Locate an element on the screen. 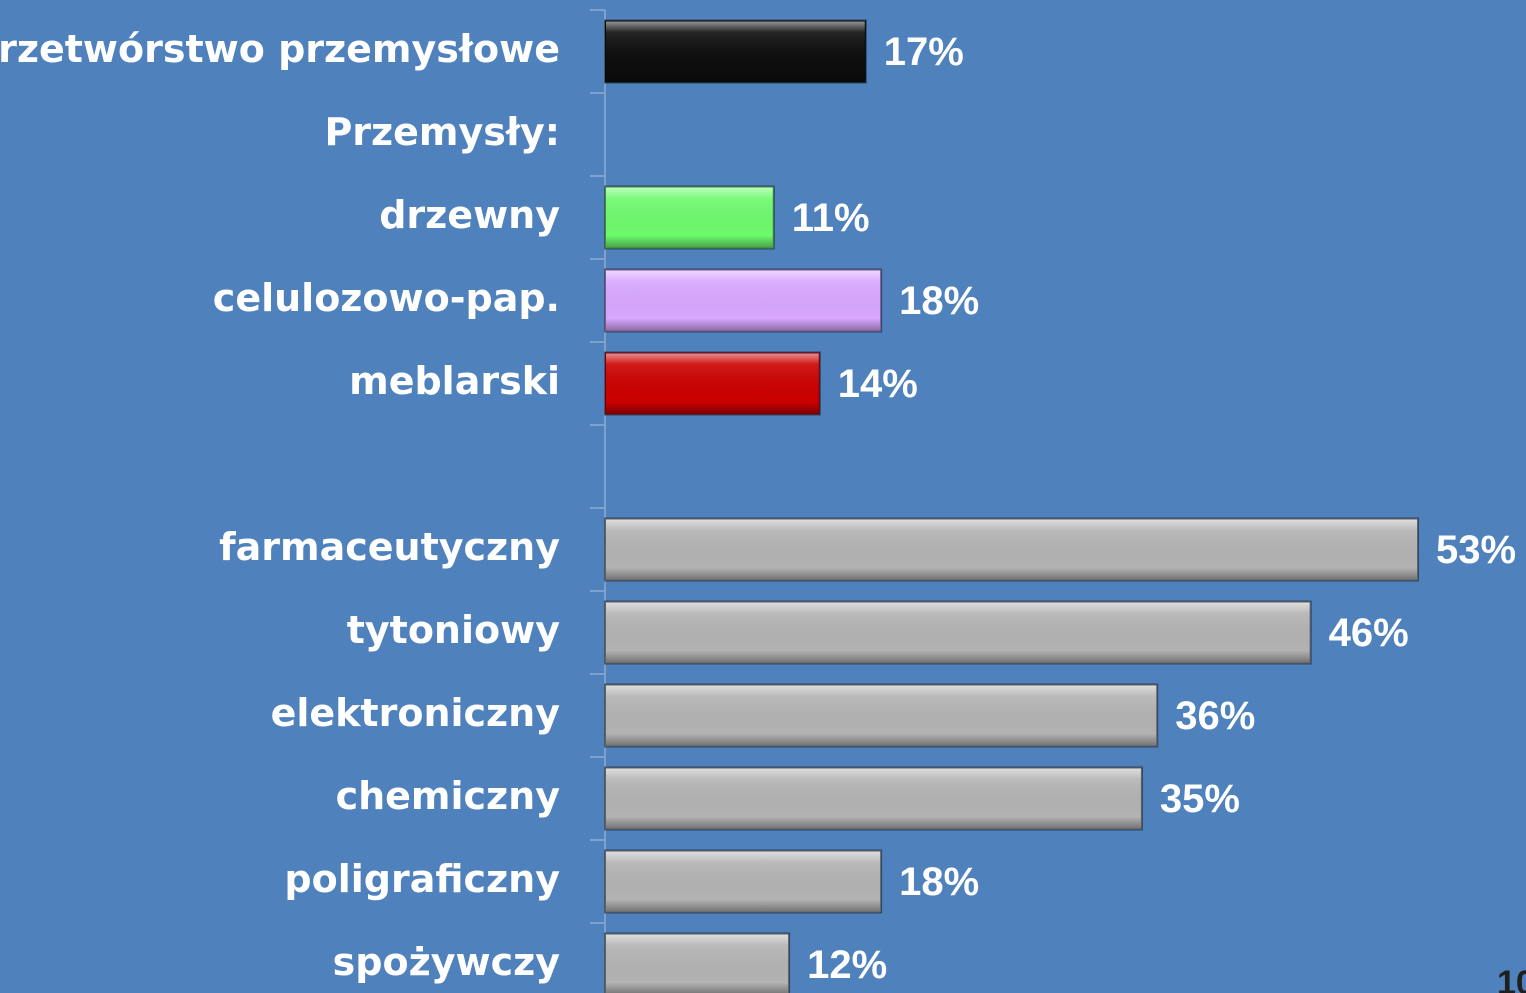 Image resolution: width=1526 pixels, height=993 pixels. category-label: drzewny is located at coordinates (469, 215).